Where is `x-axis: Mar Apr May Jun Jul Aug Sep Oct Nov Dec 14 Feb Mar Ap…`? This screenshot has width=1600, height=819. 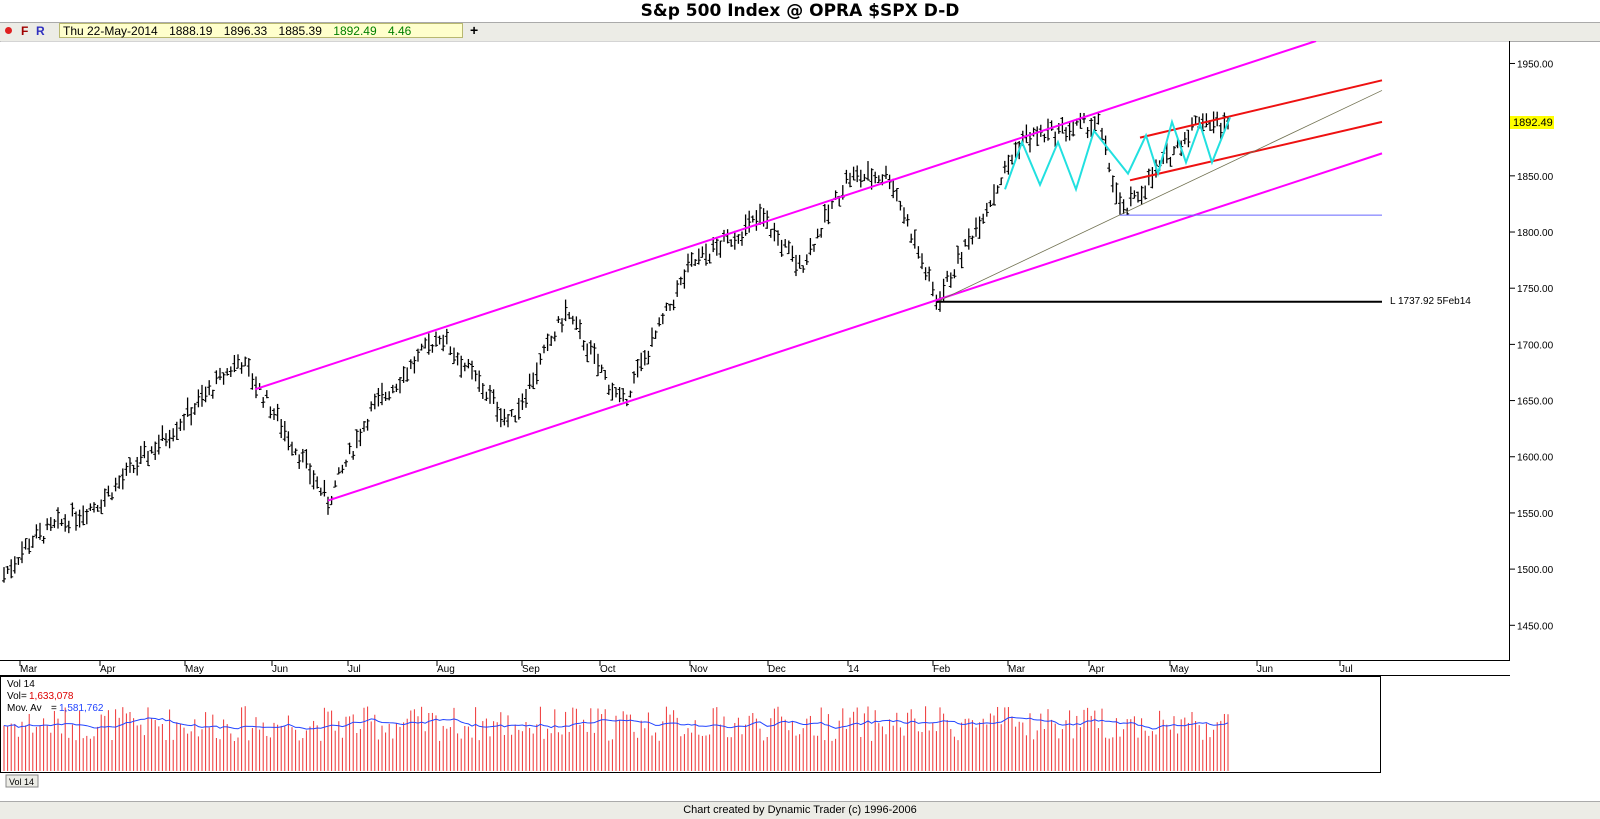 x-axis: Mar Apr May Jun Jul Aug Sep Oct Nov Dec 14 Feb Mar Ap… is located at coordinates (686, 667).